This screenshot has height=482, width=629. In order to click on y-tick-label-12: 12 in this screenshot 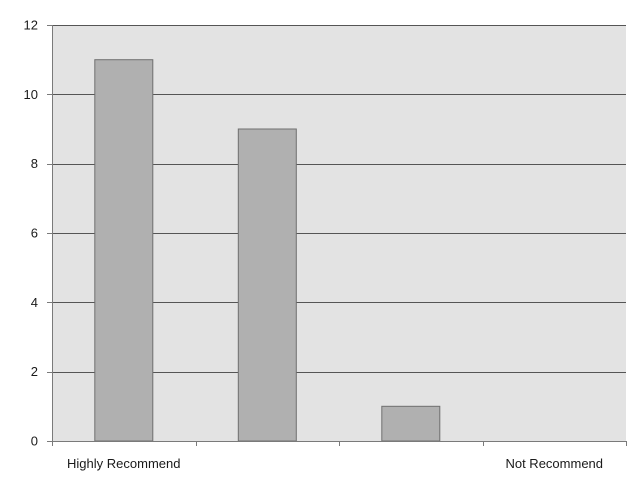, I will do `click(31, 25)`.